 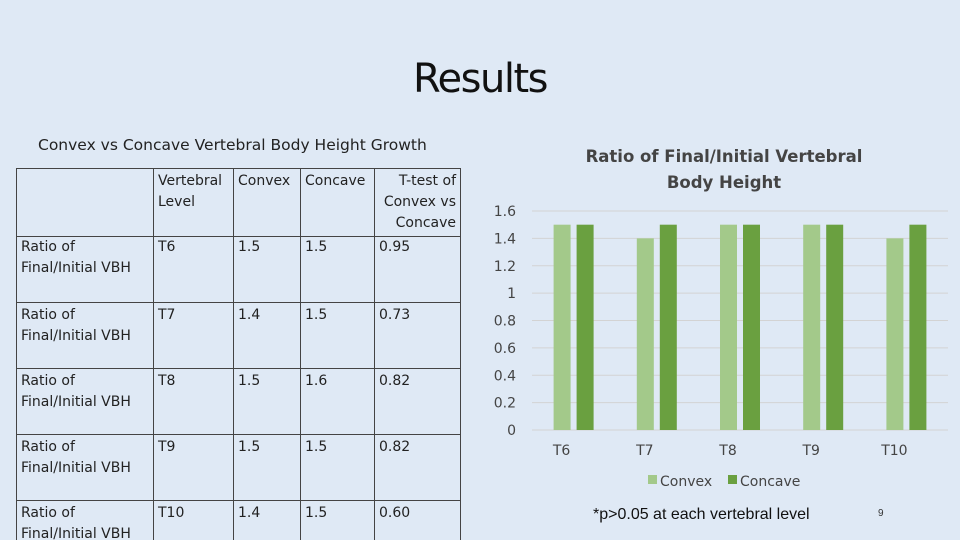 I want to click on page-number: 9, so click(x=881, y=513).